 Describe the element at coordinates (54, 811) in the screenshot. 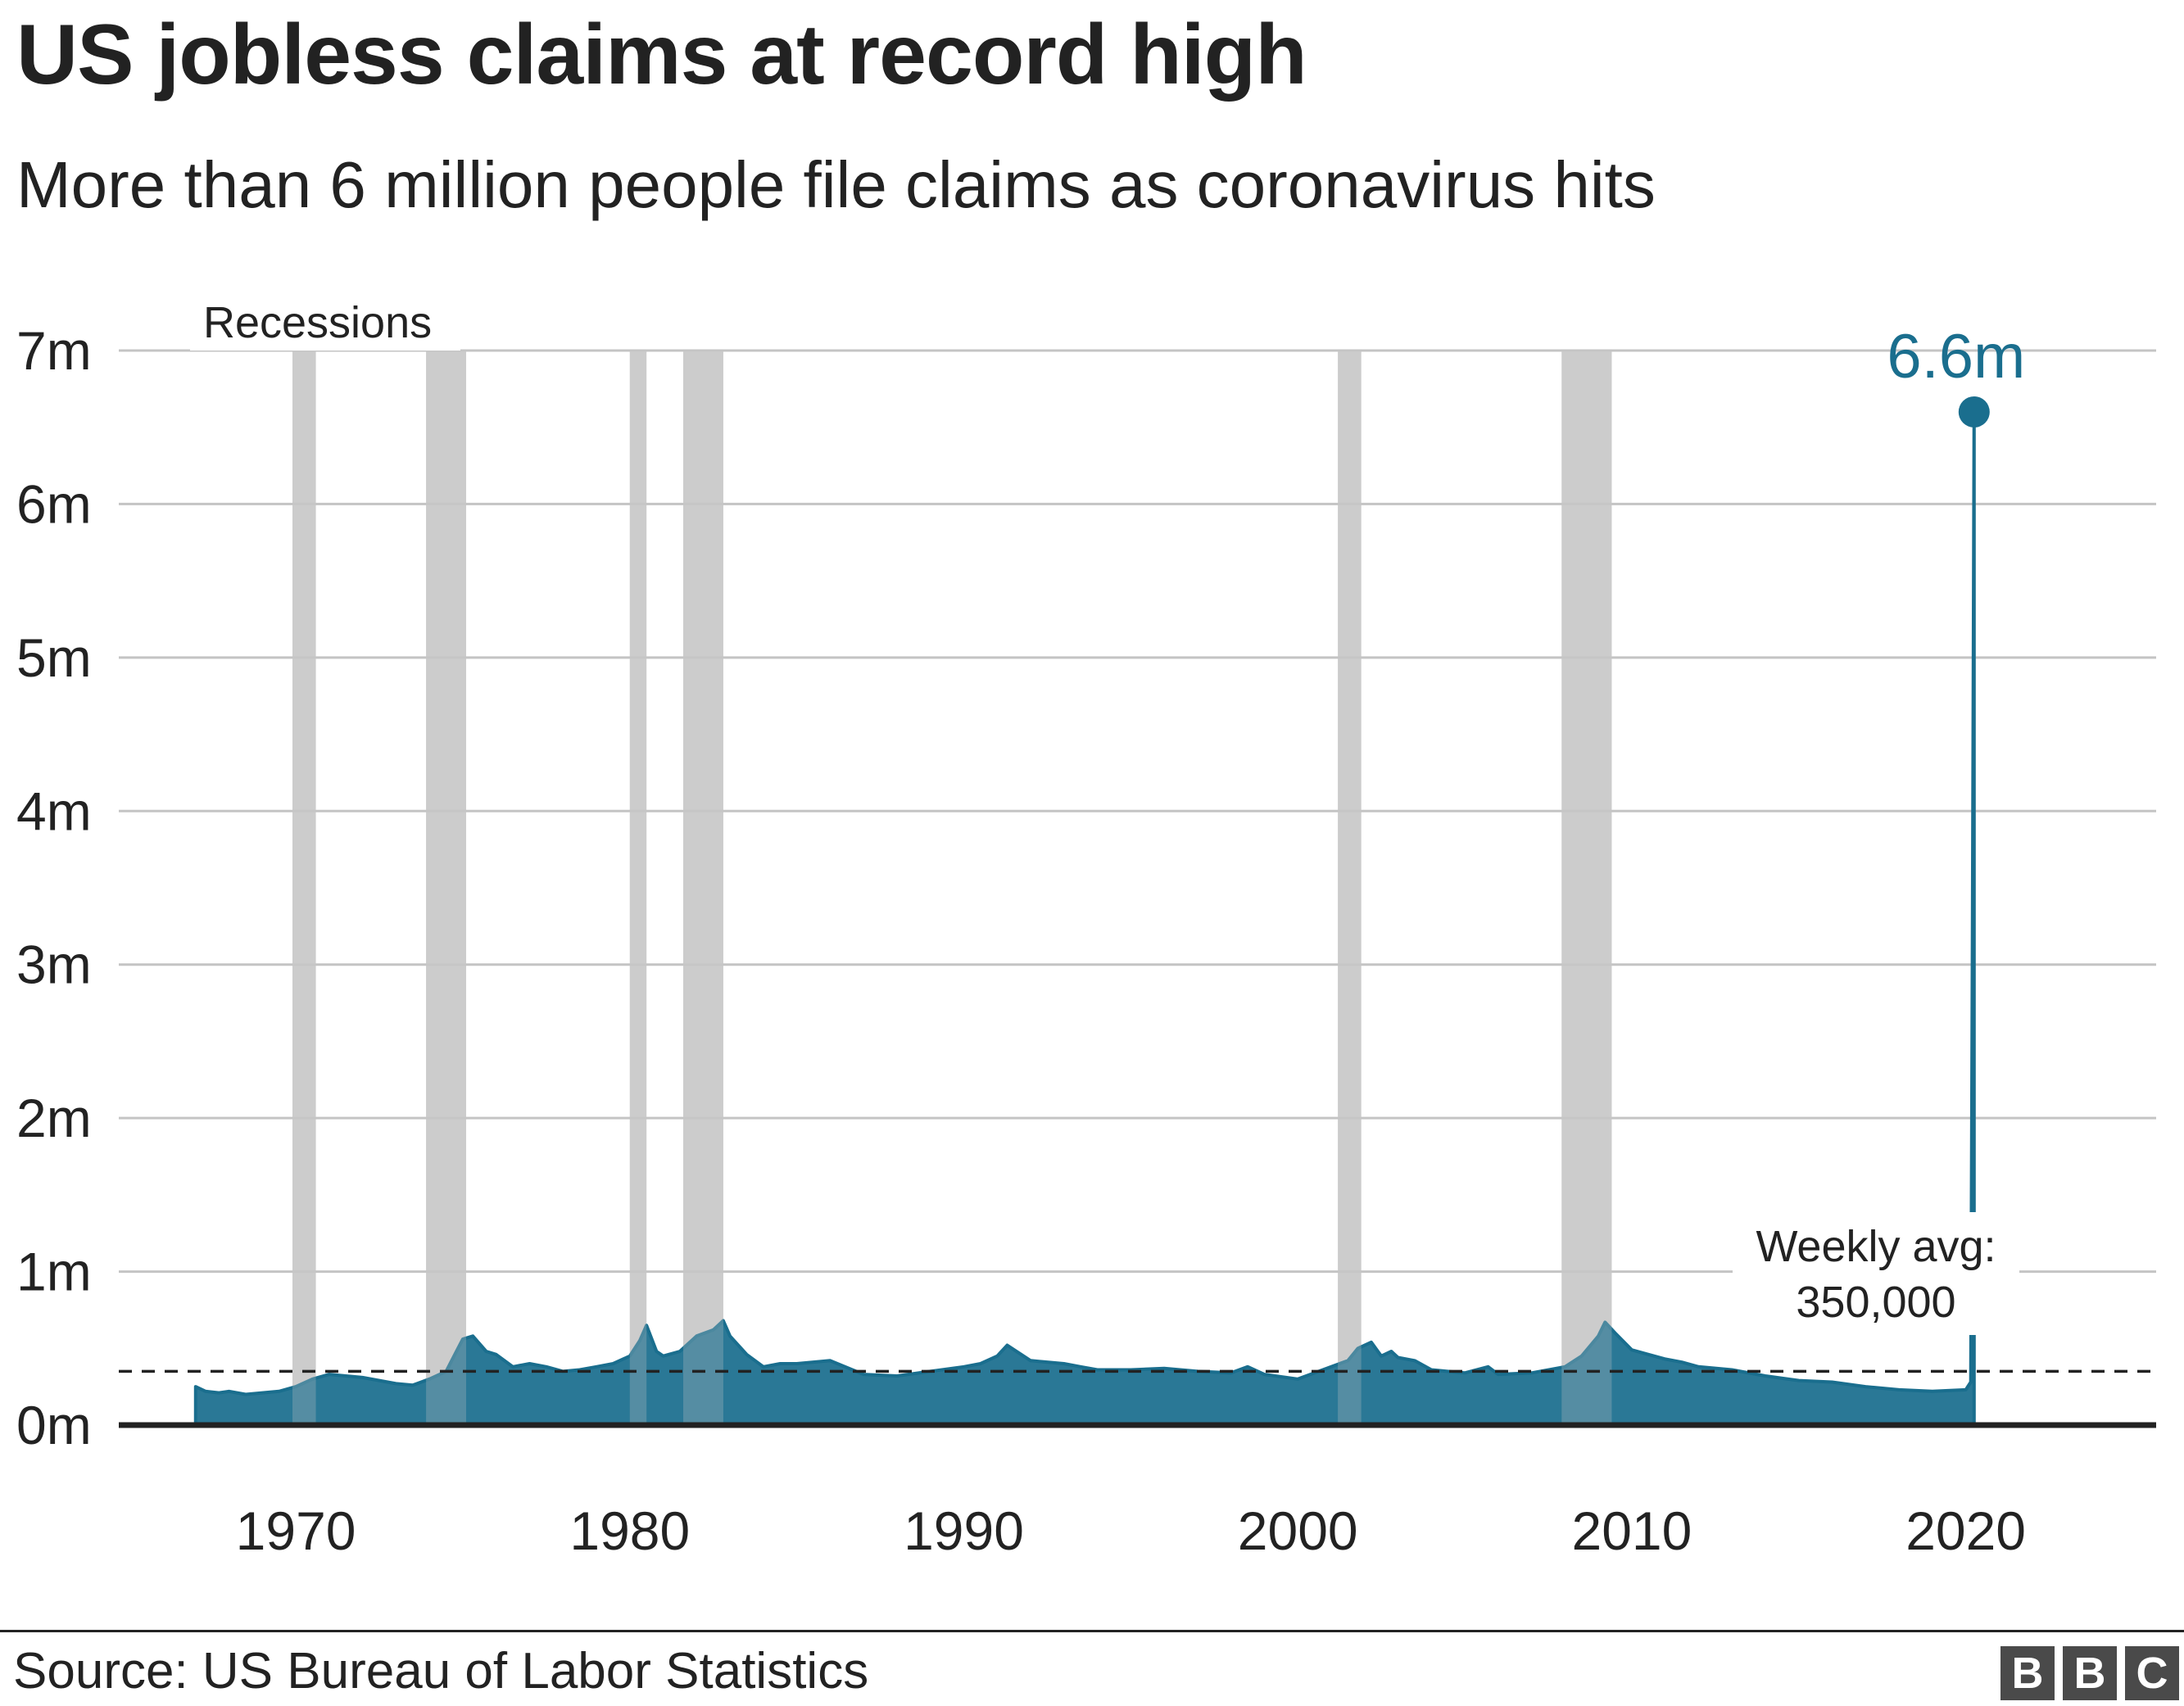

I see `y-tick-label: 4m` at that location.